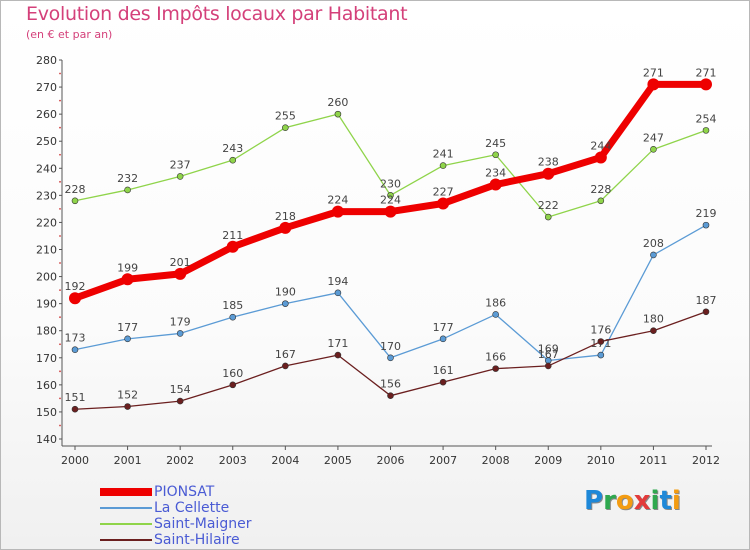 The height and width of the screenshot is (550, 750). Describe the element at coordinates (46, 222) in the screenshot. I see `y-tick-label: 220` at that location.